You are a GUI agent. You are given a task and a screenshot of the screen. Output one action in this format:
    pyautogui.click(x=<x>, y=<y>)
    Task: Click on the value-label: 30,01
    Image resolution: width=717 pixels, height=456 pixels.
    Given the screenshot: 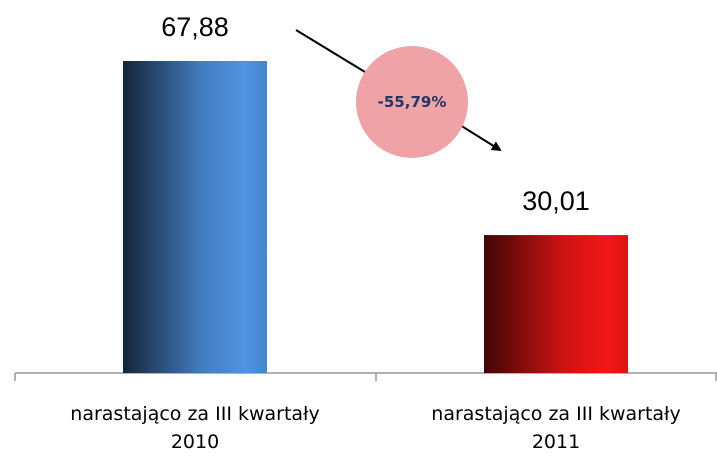 What is the action you would take?
    pyautogui.click(x=556, y=201)
    